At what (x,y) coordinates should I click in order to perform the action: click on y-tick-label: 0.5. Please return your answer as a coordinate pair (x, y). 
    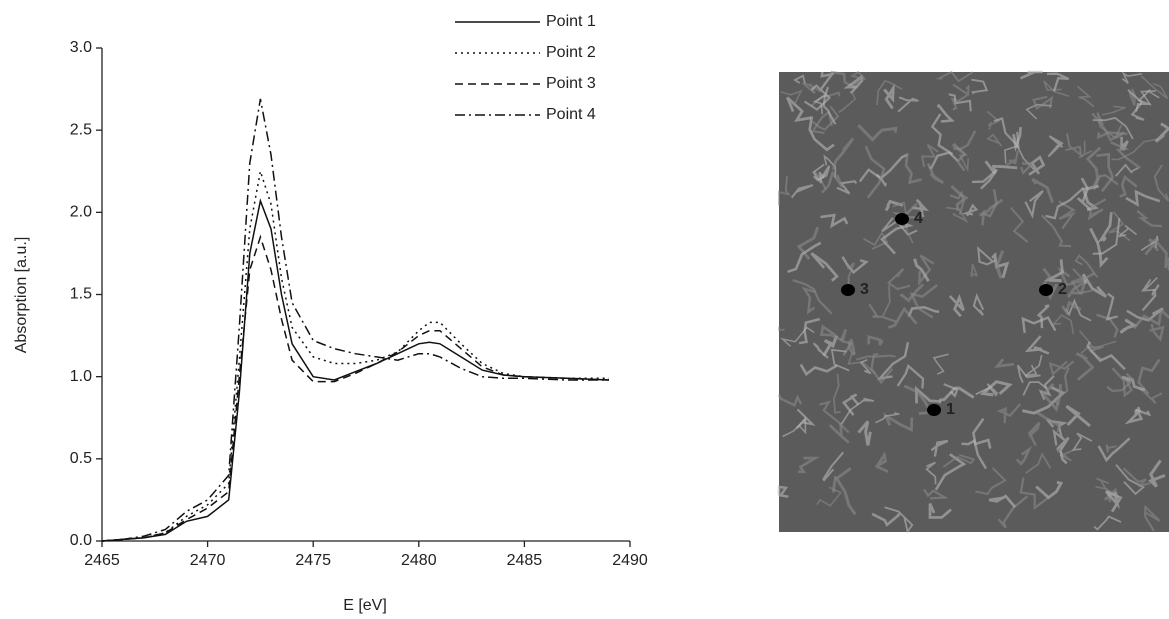
    Looking at the image, I should click on (81, 458).